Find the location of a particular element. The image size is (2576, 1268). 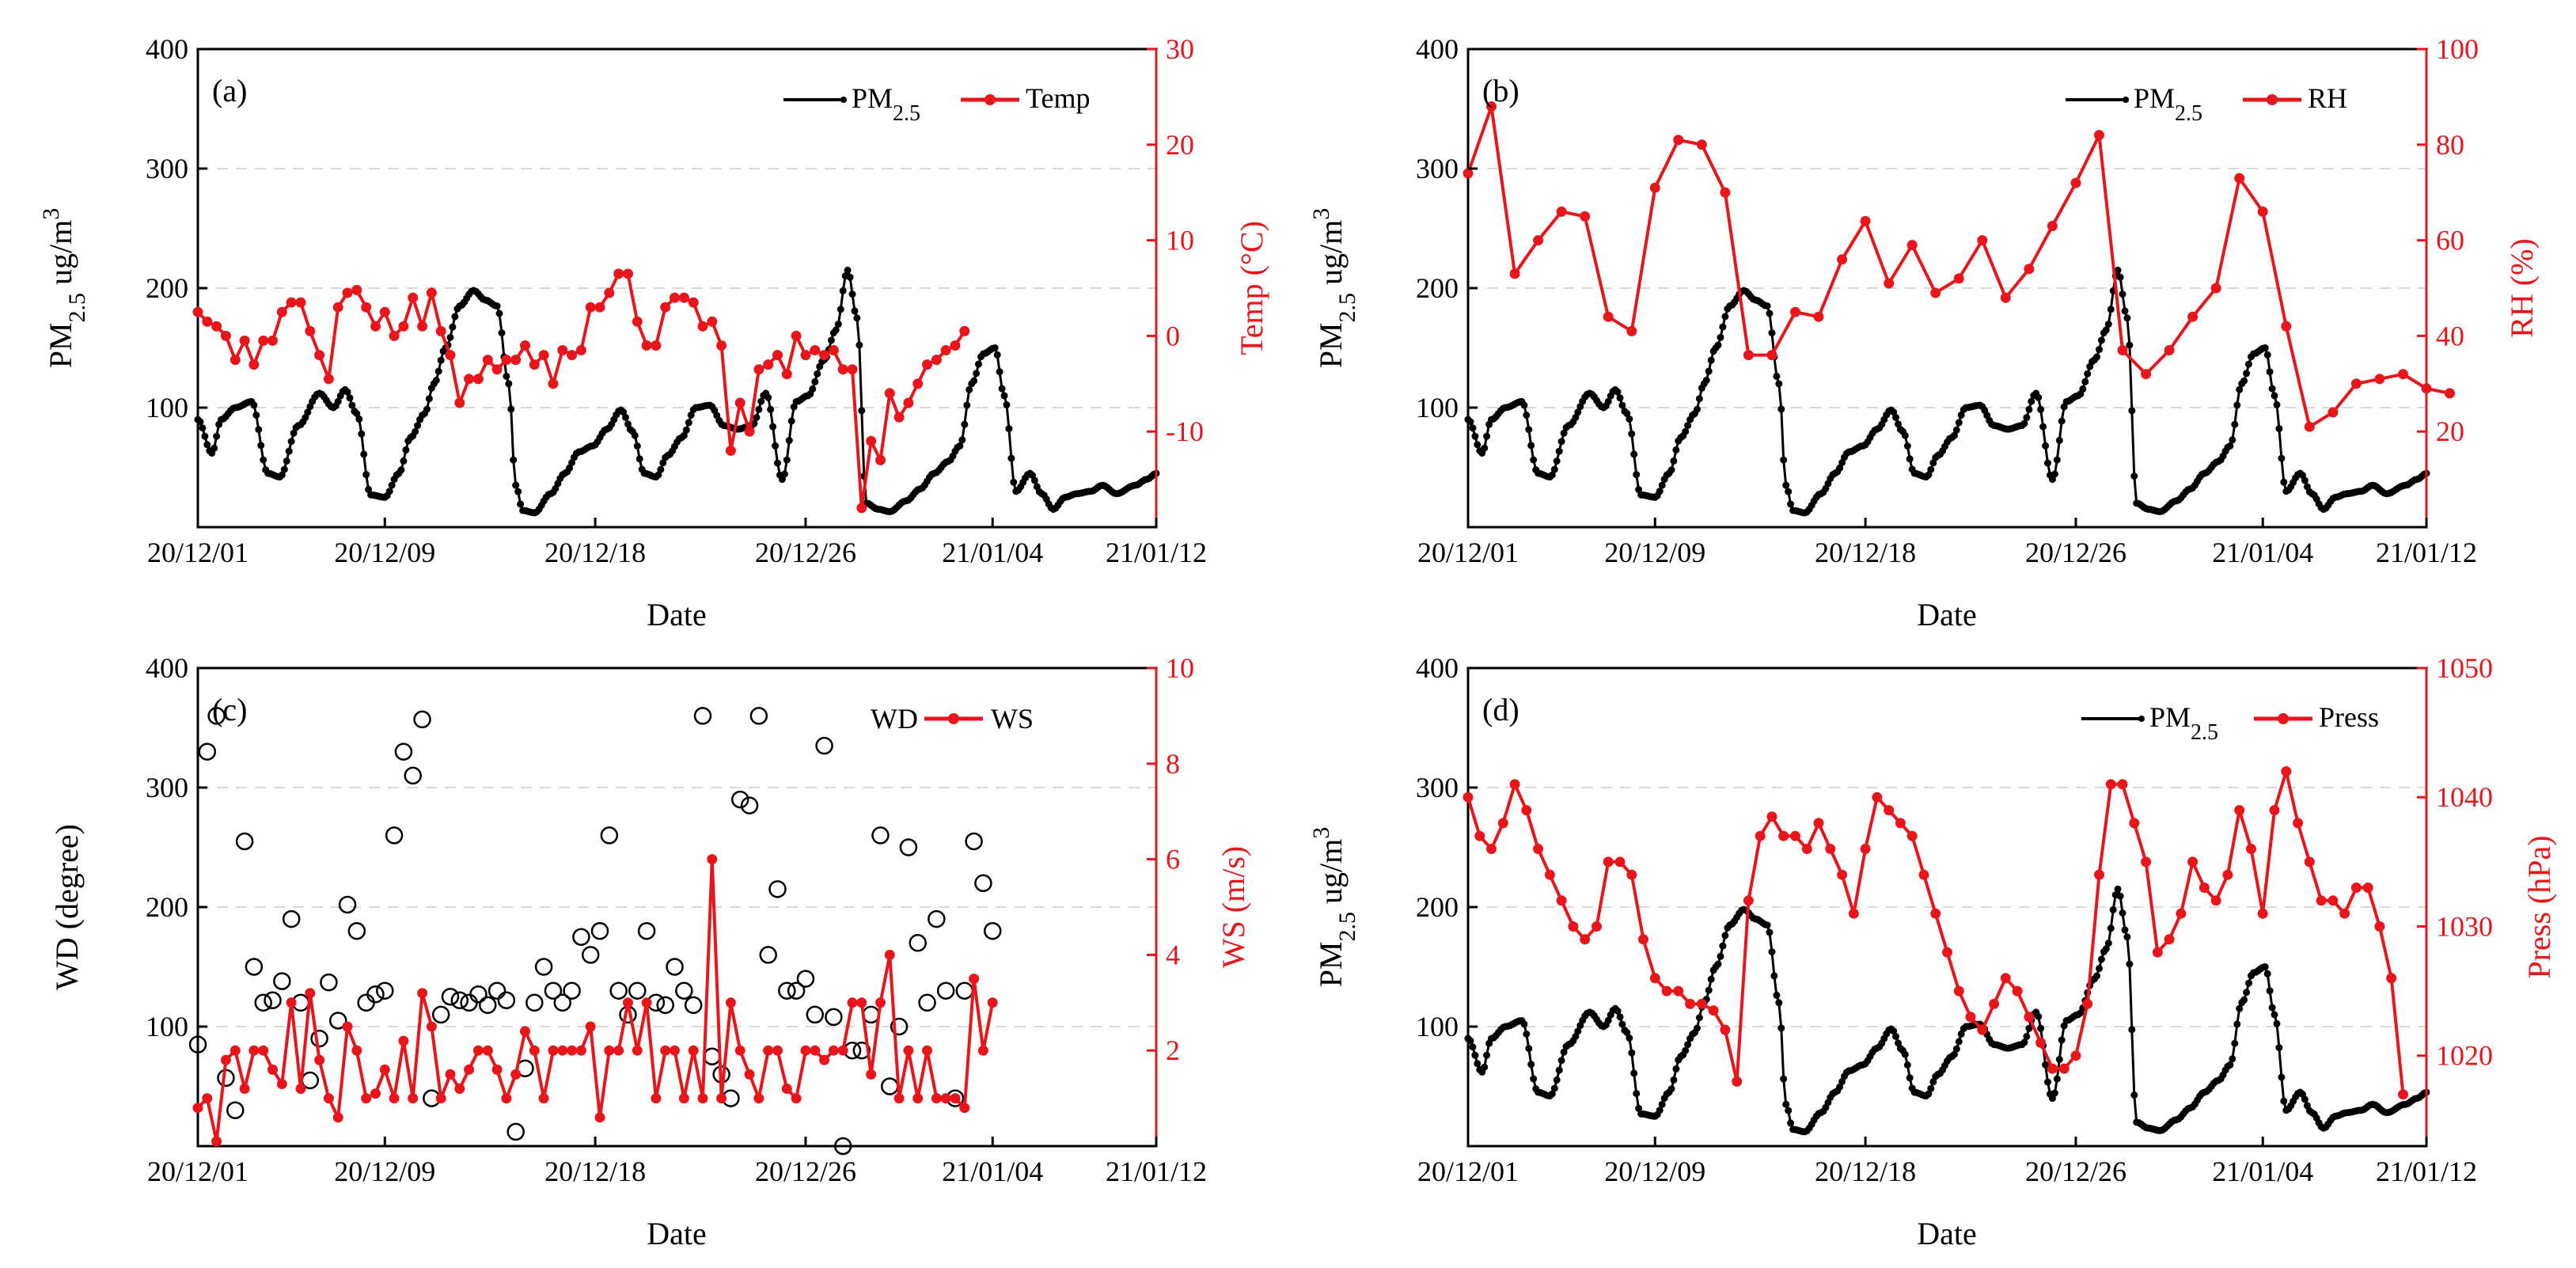

y-tick-label: 200 is located at coordinates (167, 907).